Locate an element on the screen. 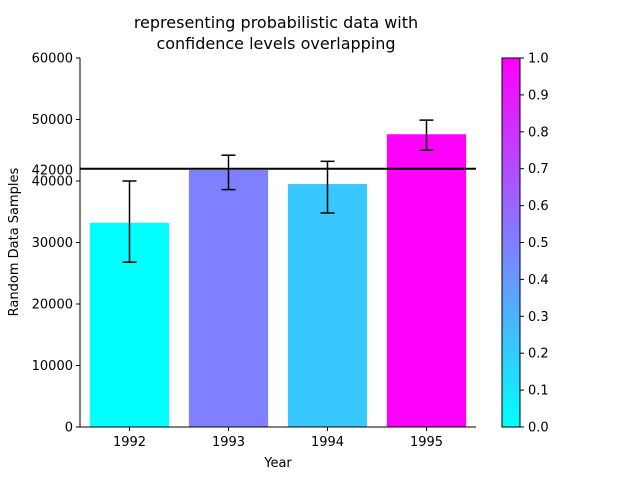  colorbar-tick-label: 0.9 is located at coordinates (538, 95).